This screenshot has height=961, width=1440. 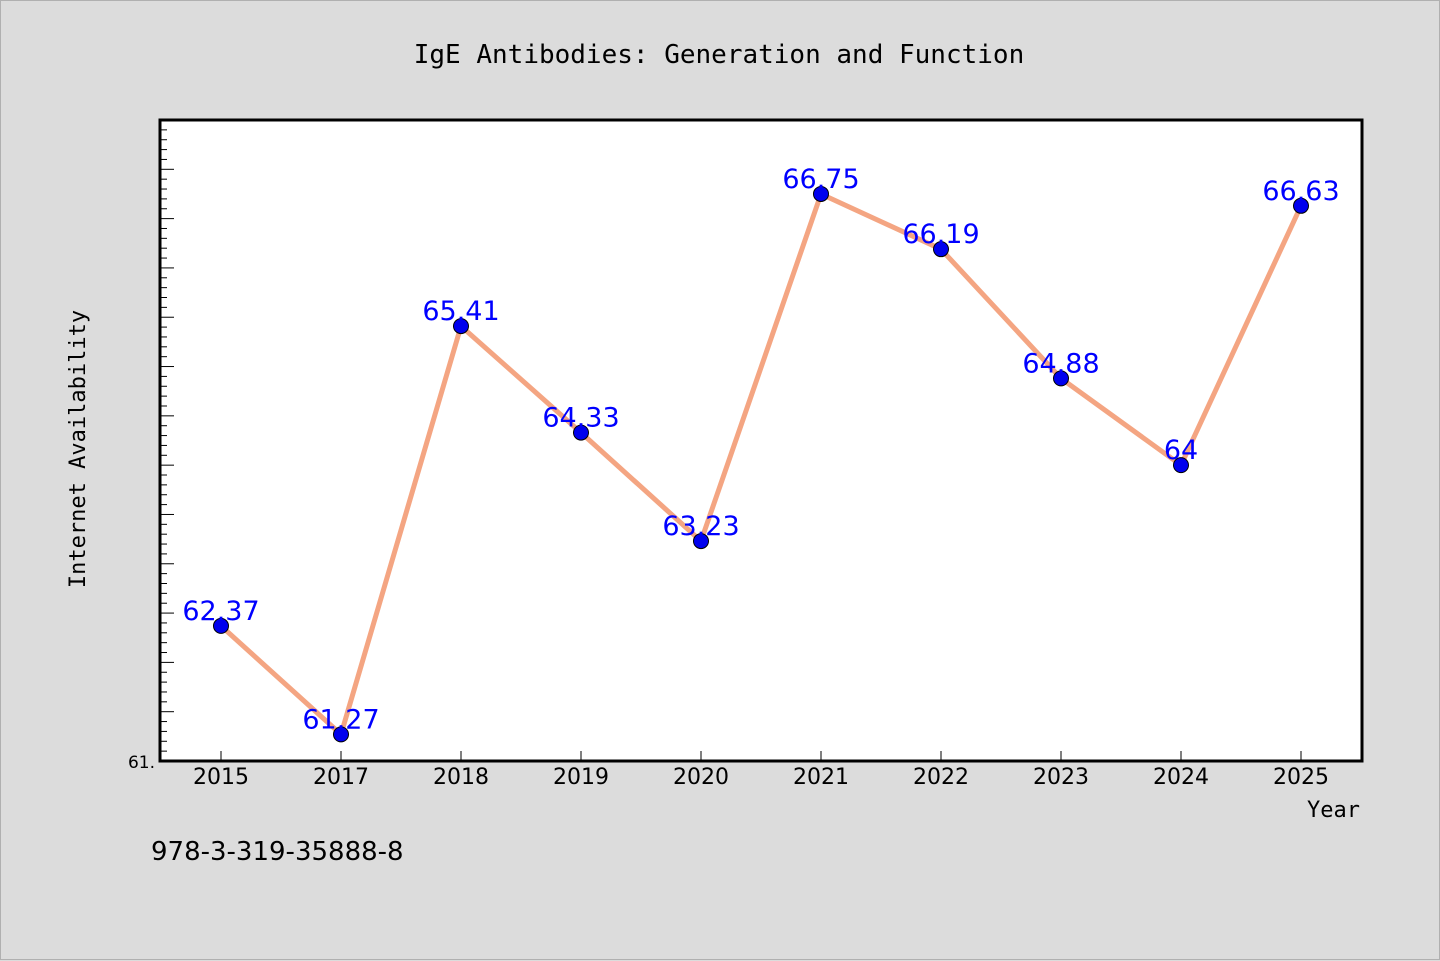 I want to click on data-label: 65.41, so click(x=460, y=311).